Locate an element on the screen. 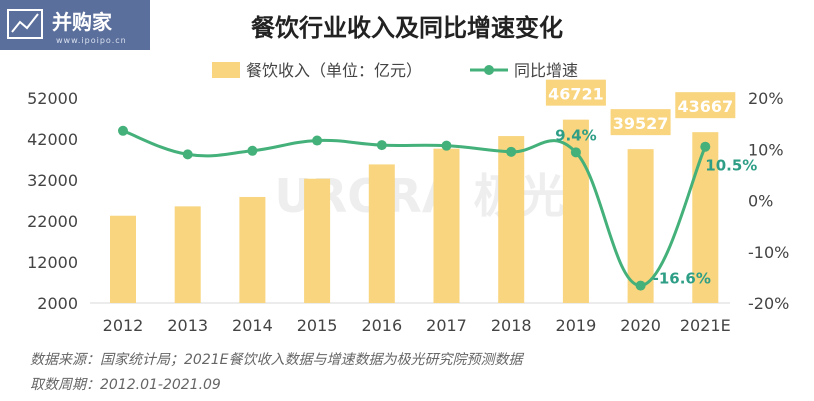 The image size is (814, 401). legend-swatch-point is located at coordinates (489, 70).